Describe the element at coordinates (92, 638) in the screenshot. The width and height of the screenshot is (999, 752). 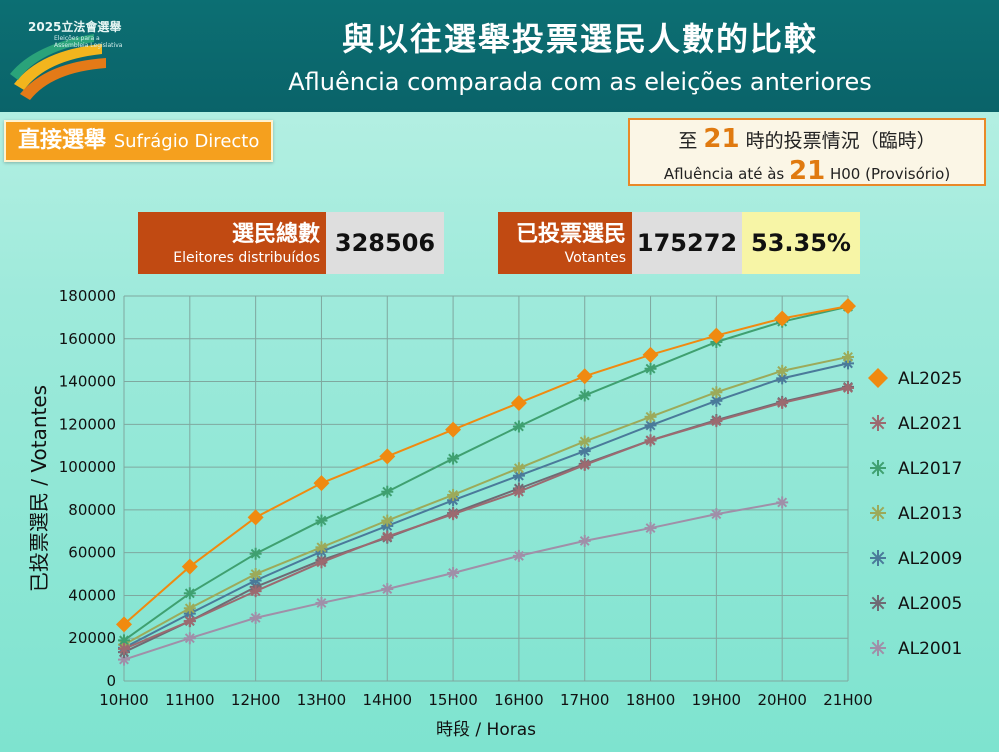
I see `y-tick-label: 20000` at that location.